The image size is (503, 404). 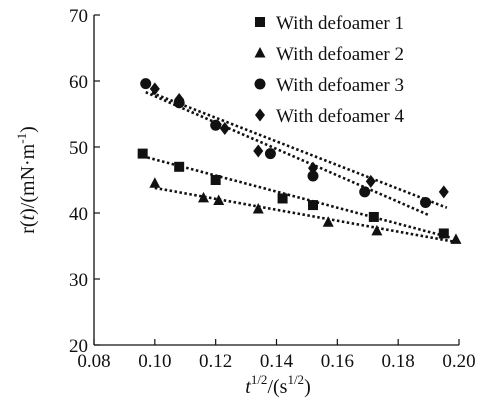 I want to click on x-tick-label: 0.18, so click(x=398, y=361).